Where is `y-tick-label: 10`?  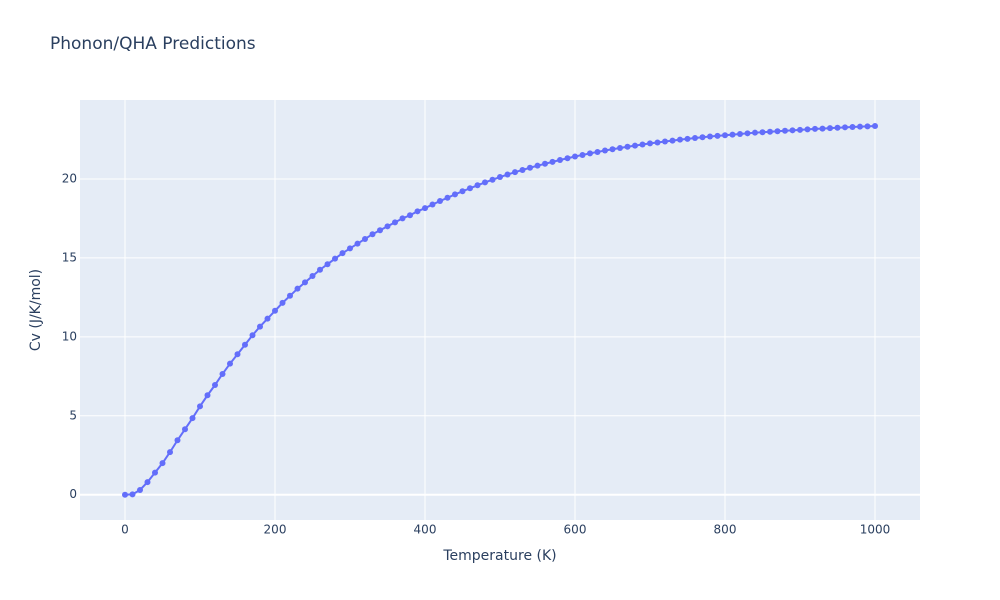 y-tick-label: 10 is located at coordinates (69, 336).